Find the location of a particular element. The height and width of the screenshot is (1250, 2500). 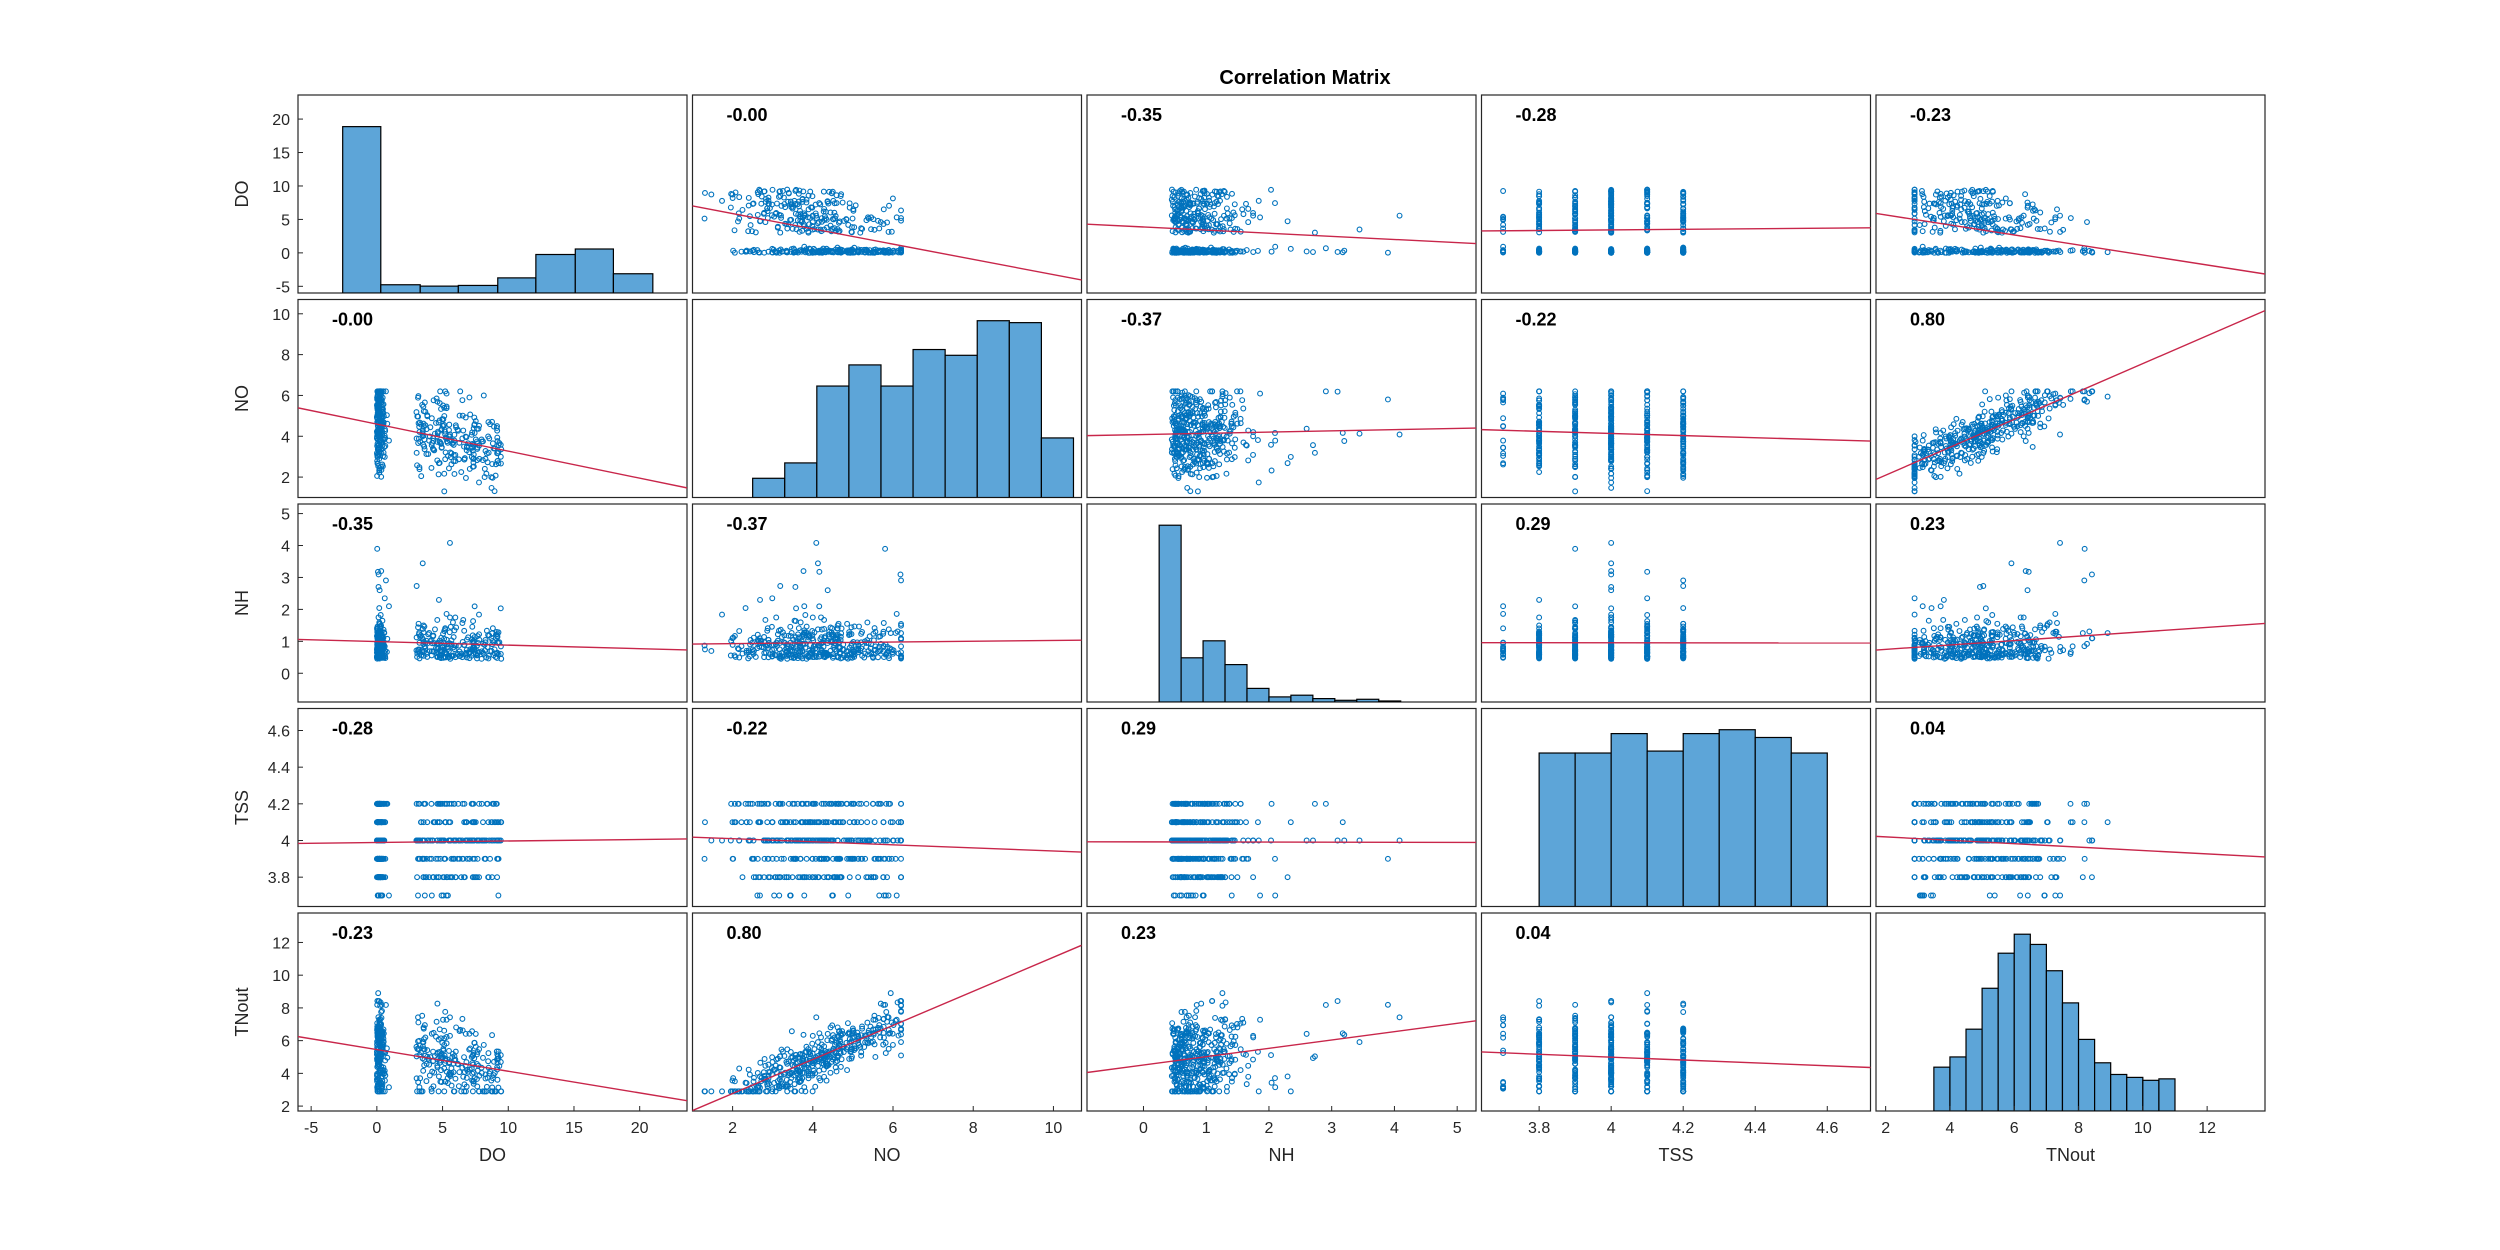

y-tick-label: 6 is located at coordinates (285, 396).